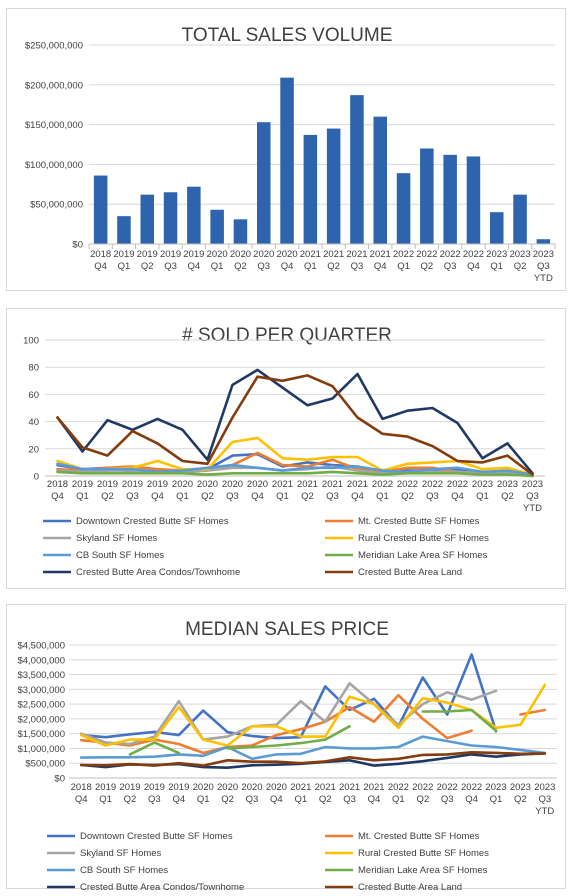 The height and width of the screenshot is (896, 571). What do you see at coordinates (156, 836) in the screenshot?
I see `legend-label: Downtown Crested Butte SF Homes` at bounding box center [156, 836].